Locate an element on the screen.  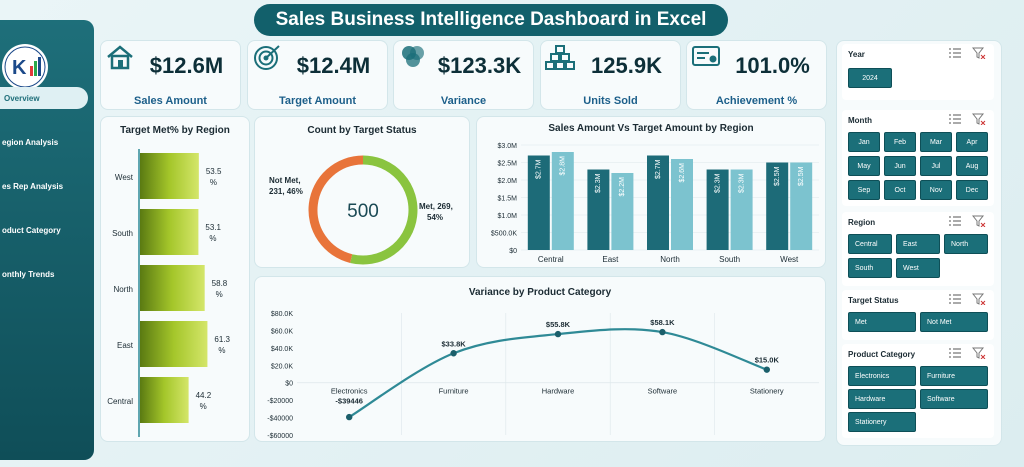
house-icon is located at coordinates (120, 57).